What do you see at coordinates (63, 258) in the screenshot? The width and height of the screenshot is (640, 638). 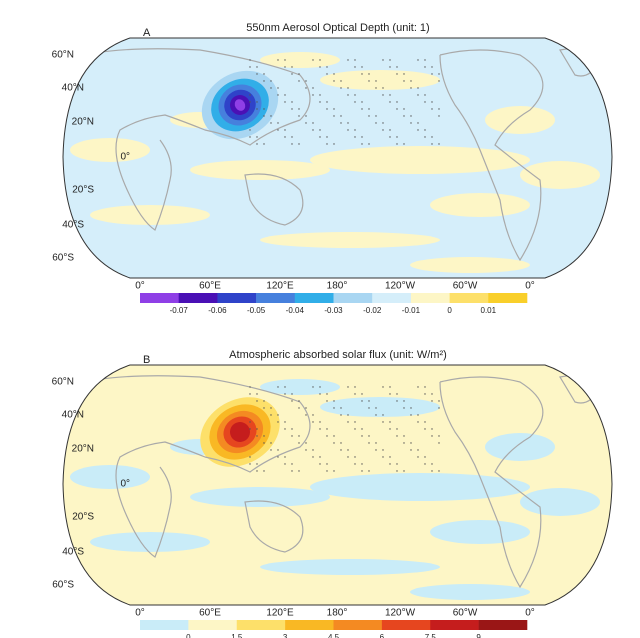 I see `lat-label: 60°S` at bounding box center [63, 258].